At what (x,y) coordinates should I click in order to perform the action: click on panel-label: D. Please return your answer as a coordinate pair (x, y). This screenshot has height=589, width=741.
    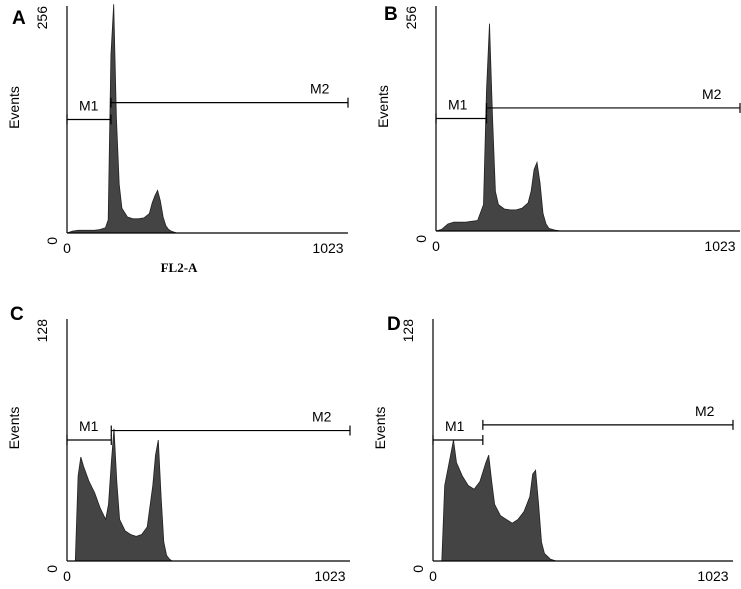
    Looking at the image, I should click on (394, 324).